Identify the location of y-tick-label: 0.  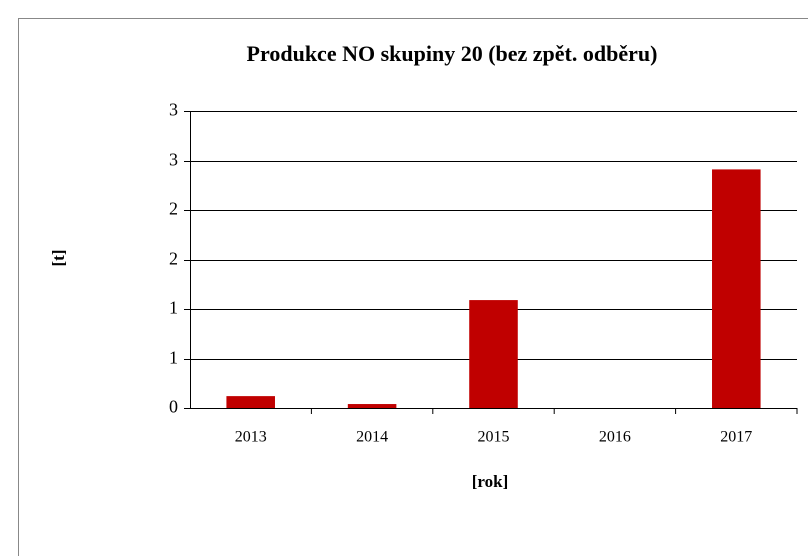
(173, 407).